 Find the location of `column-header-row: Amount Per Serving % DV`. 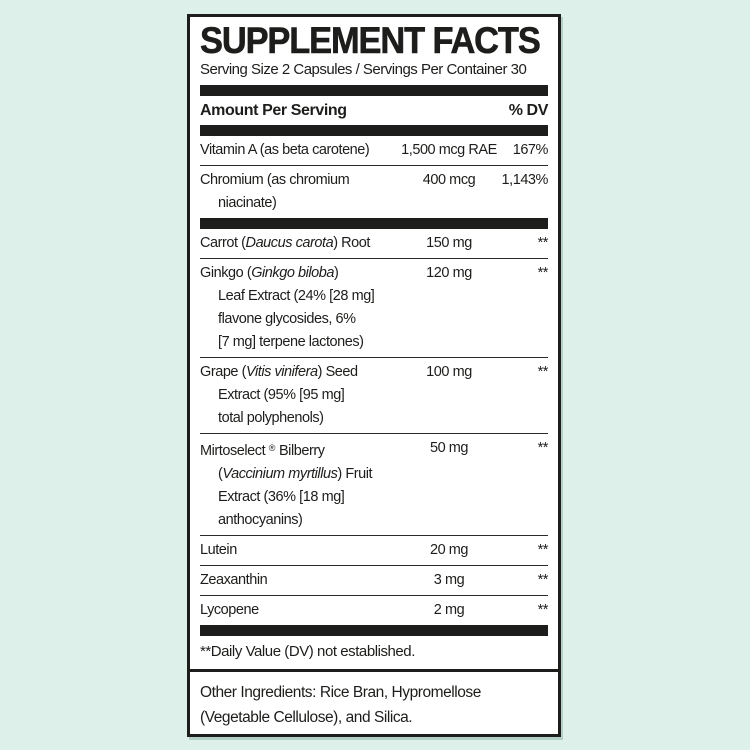

column-header-row: Amount Per Serving % DV is located at coordinates (374, 110).